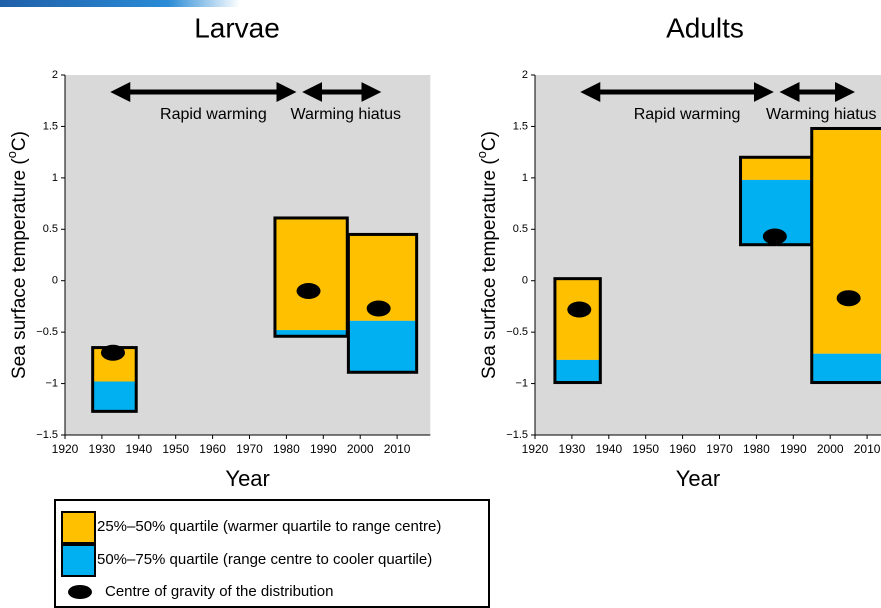 The image size is (881, 608). I want to click on legend-label: Centre of gravity of the distribution, so click(219, 591).